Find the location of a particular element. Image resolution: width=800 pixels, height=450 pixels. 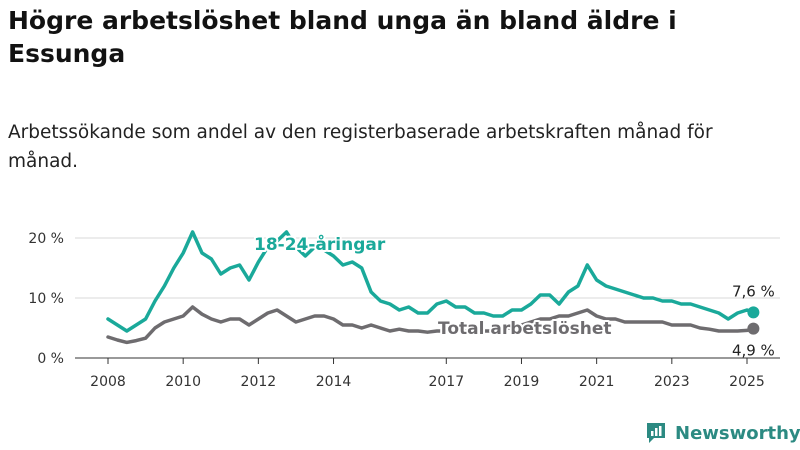

end-markers is located at coordinates (753, 320).